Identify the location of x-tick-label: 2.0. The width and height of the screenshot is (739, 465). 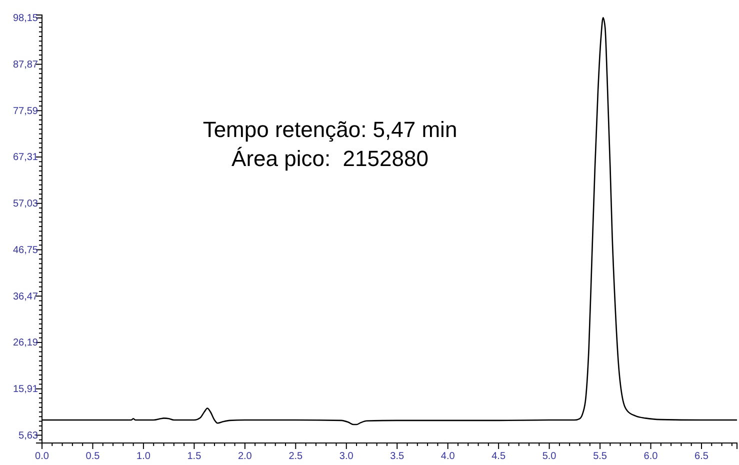
(245, 456).